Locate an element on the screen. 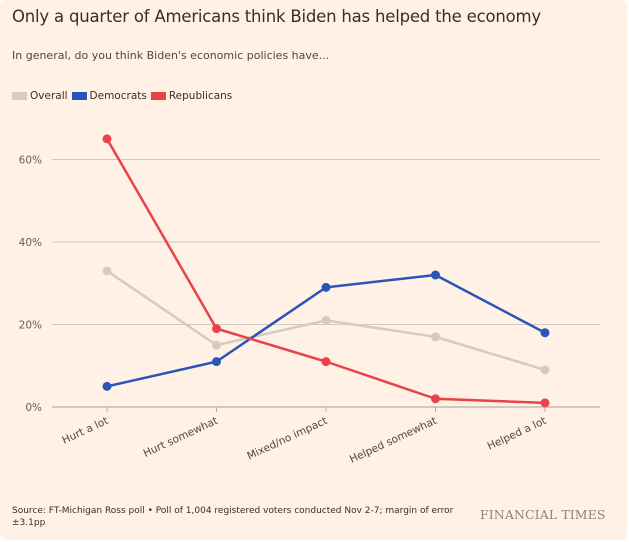 Image resolution: width=629 pixels, height=542 pixels. x-tick-label: Hurt somewhat is located at coordinates (181, 437).